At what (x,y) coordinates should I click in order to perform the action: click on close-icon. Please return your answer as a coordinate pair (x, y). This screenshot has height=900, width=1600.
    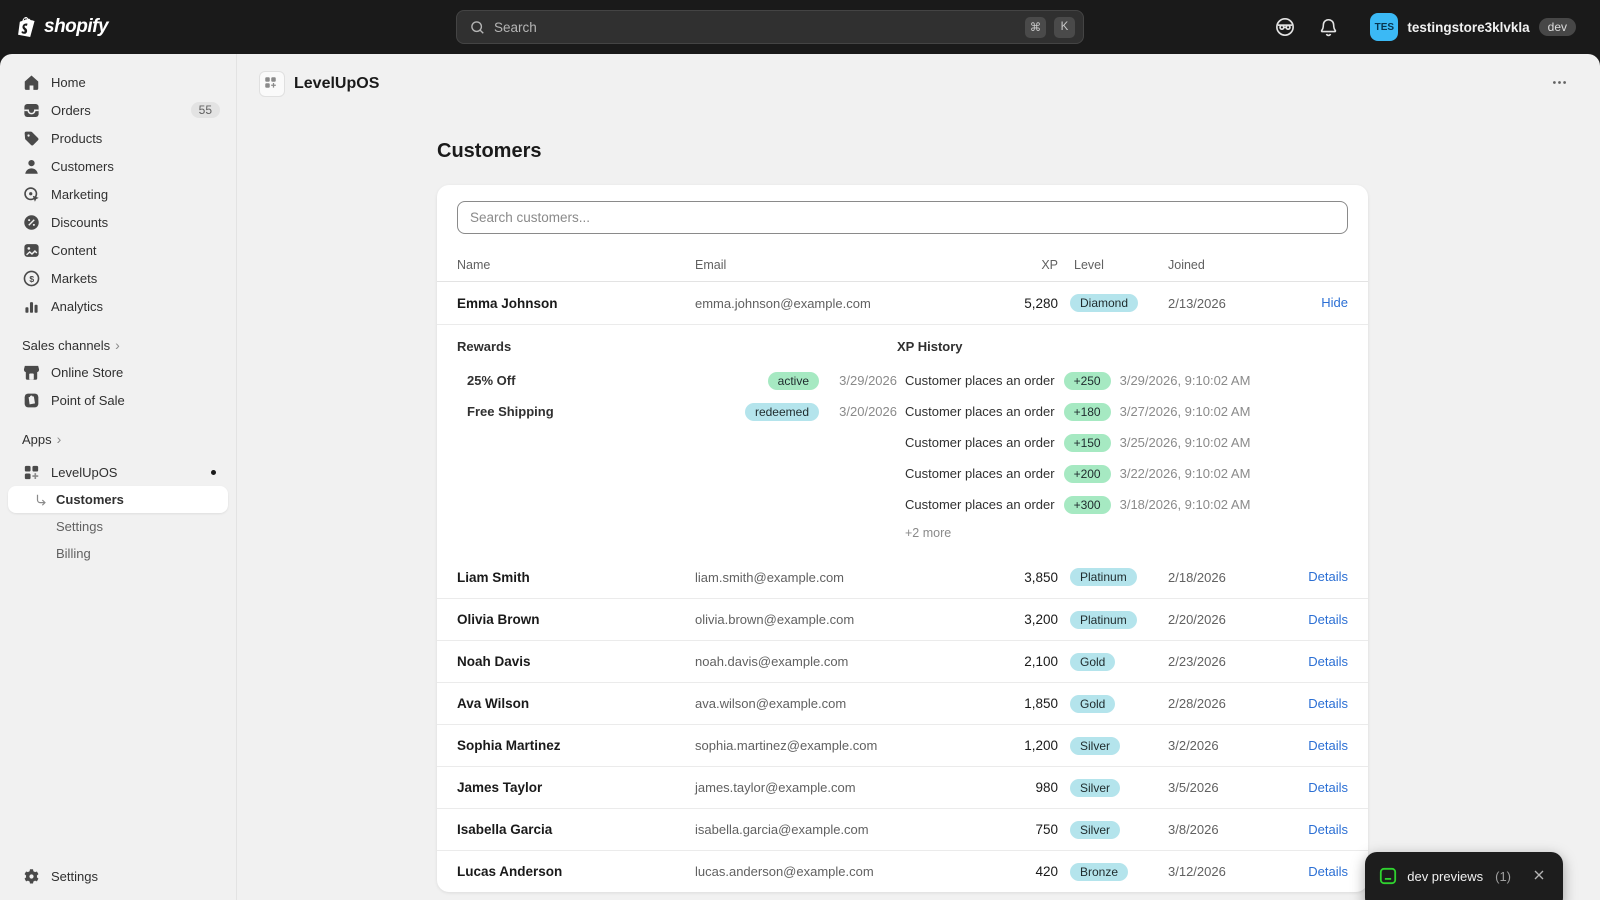
    Looking at the image, I should click on (1540, 876).